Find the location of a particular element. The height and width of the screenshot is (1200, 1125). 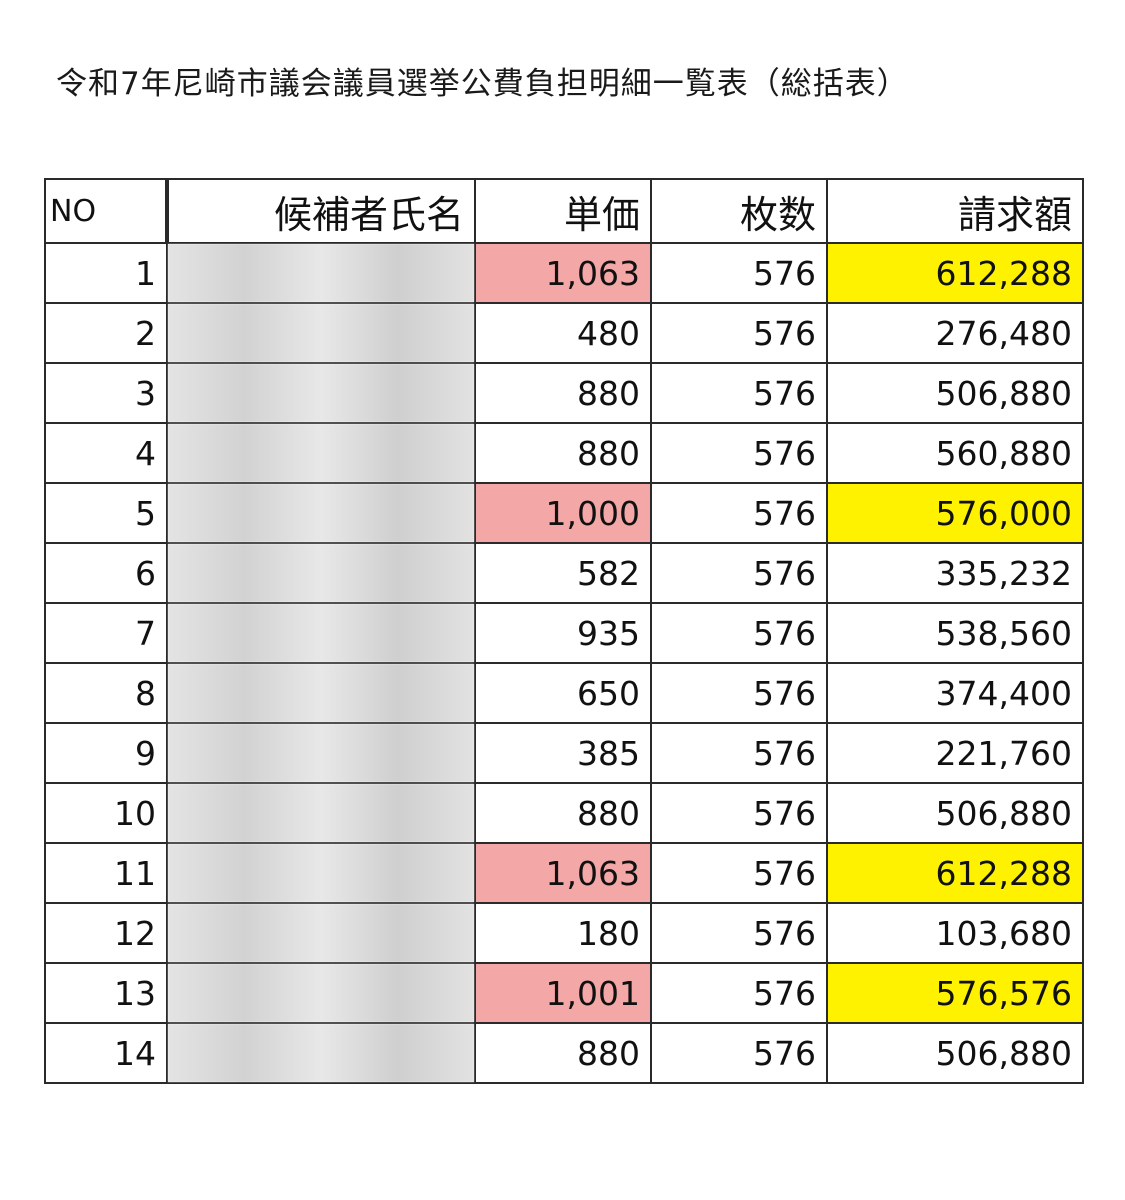

cell-amount: 103,680 is located at coordinates (955, 933).